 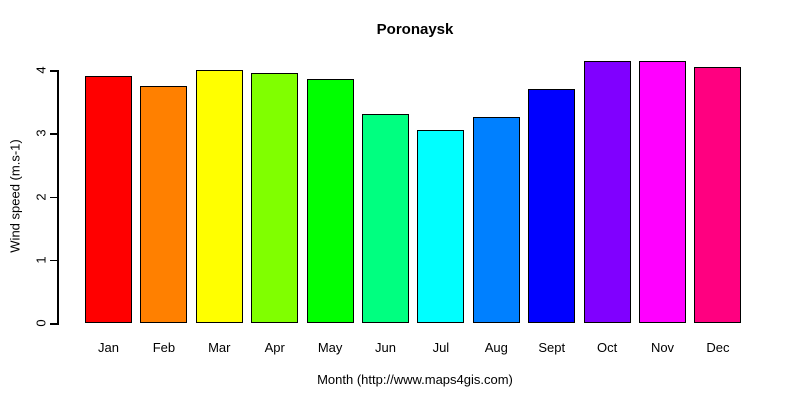 I want to click on x-label-aug: Aug, so click(x=496, y=347).